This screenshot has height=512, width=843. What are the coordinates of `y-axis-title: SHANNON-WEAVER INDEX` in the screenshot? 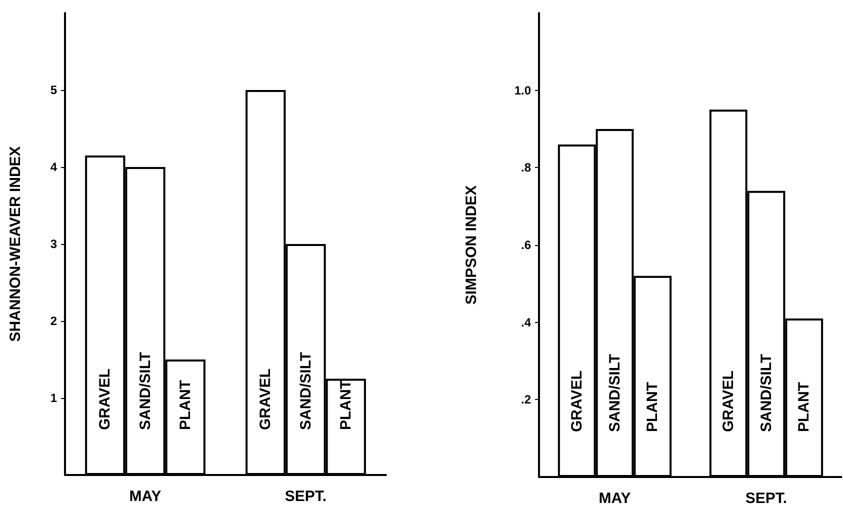 It's located at (15, 244).